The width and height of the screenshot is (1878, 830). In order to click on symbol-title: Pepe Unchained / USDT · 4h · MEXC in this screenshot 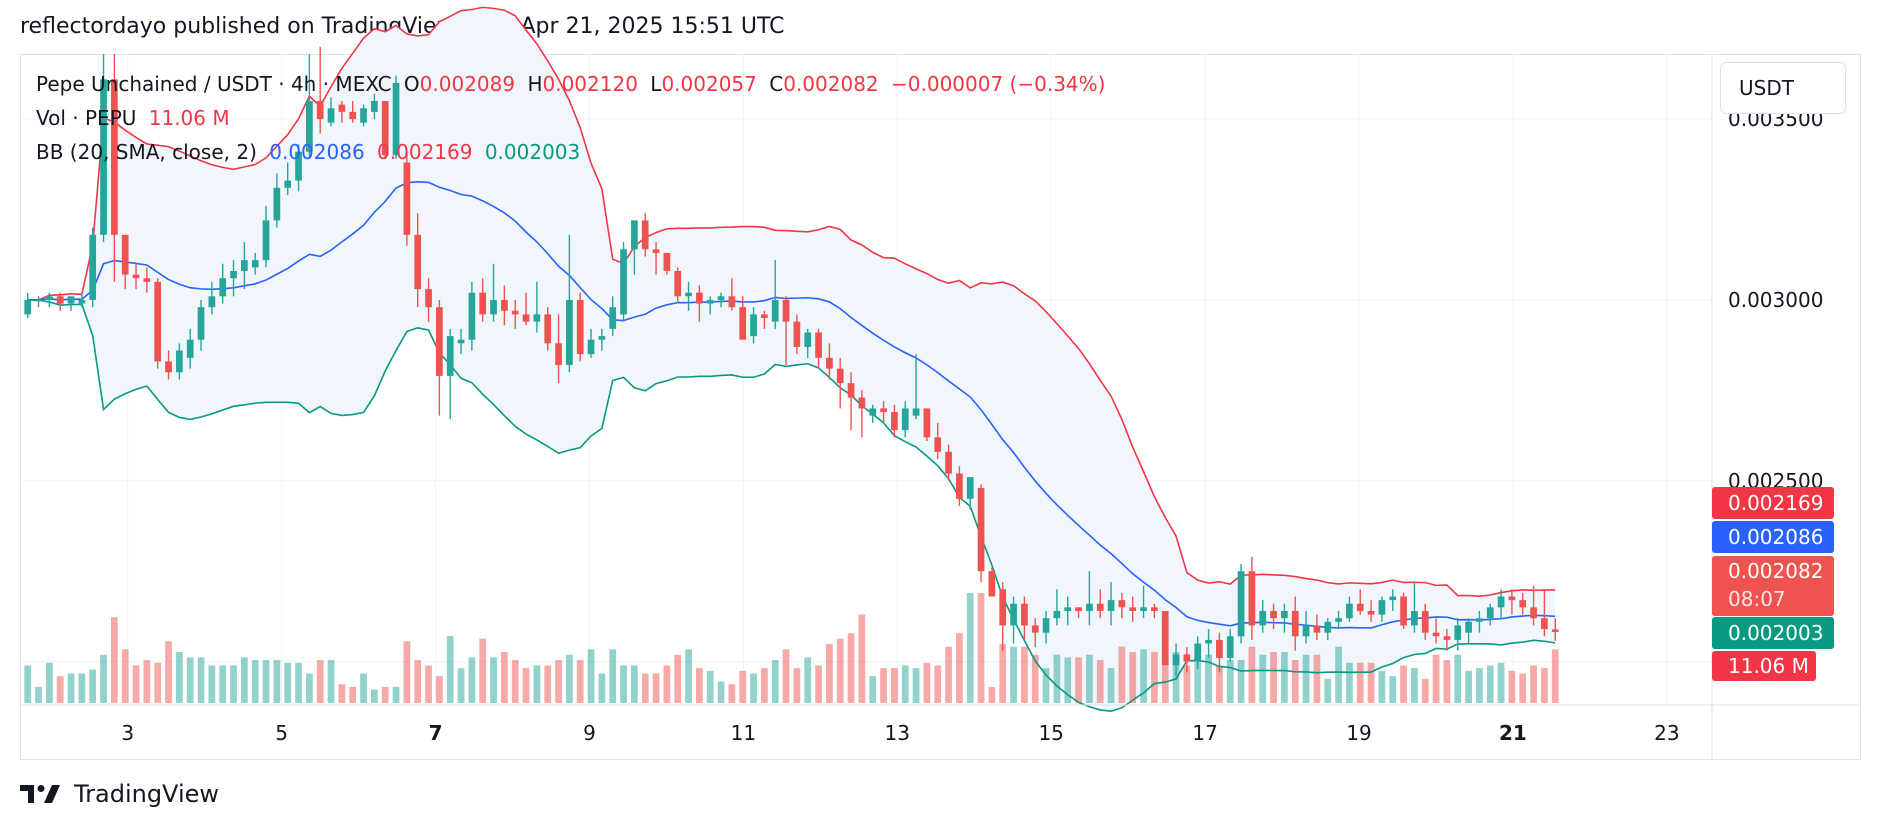, I will do `click(214, 84)`.